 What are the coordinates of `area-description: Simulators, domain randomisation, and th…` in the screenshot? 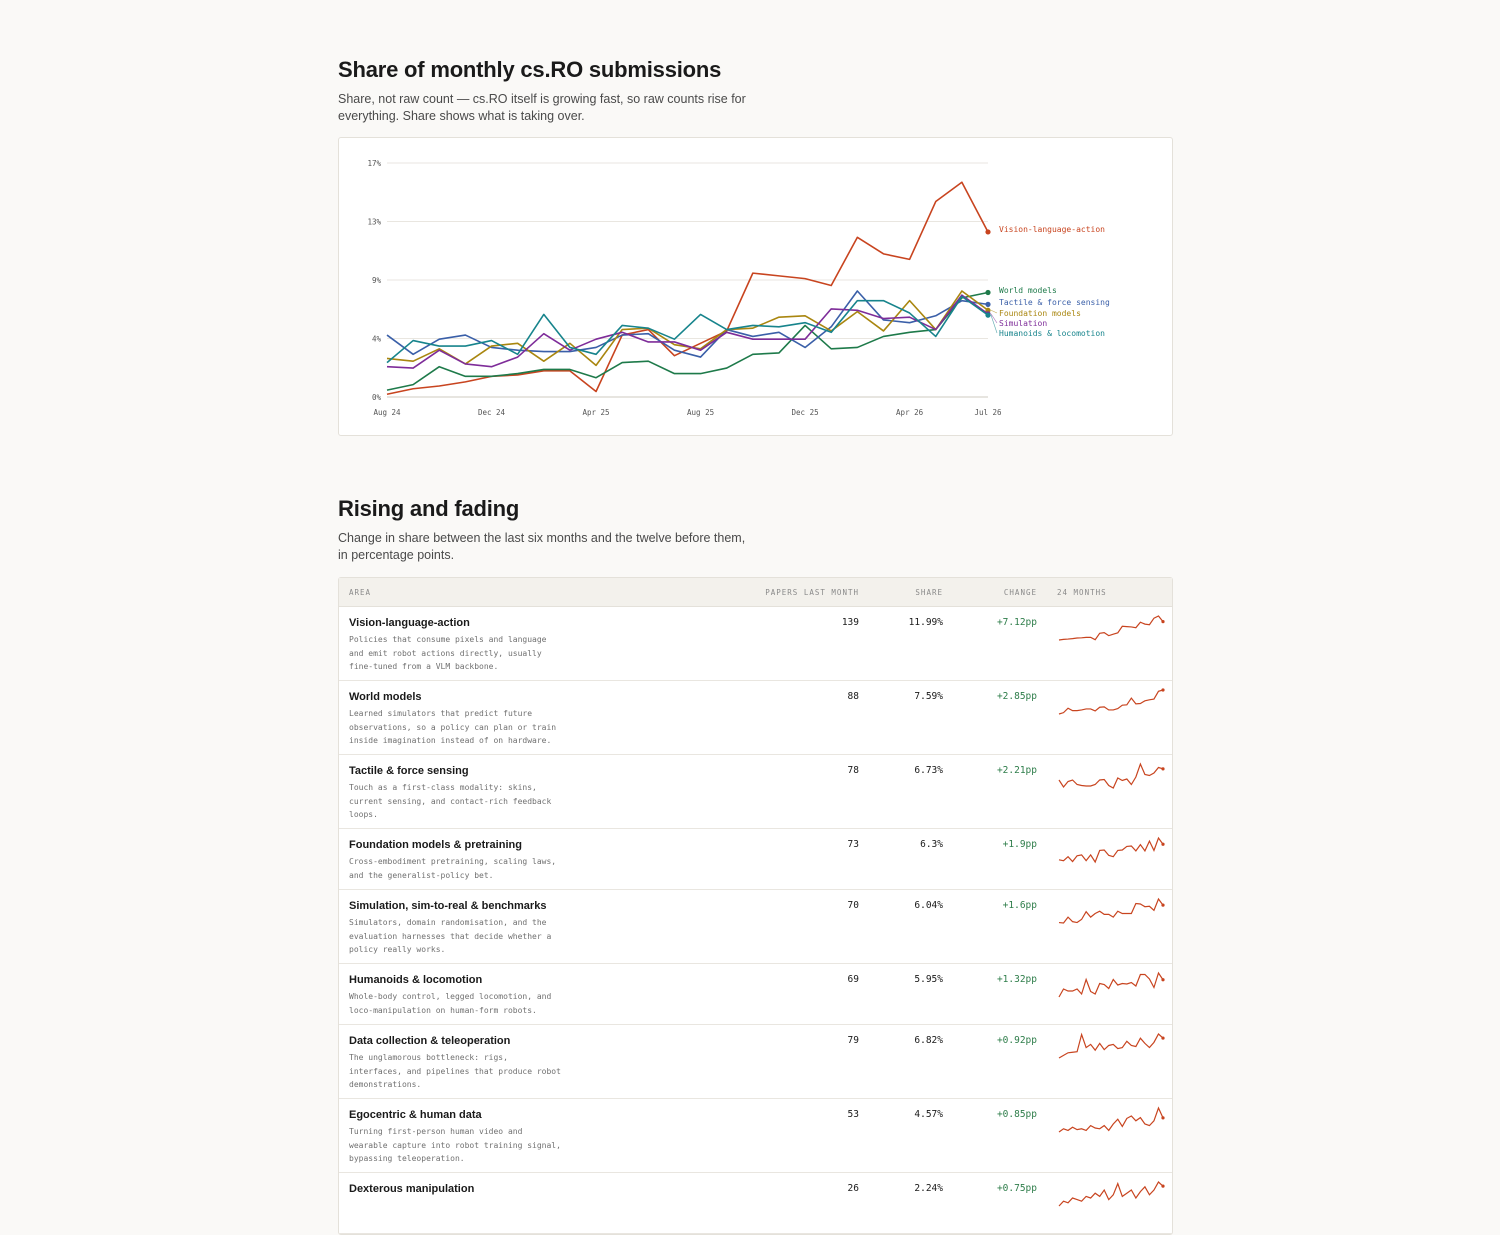 It's located at (450, 936).